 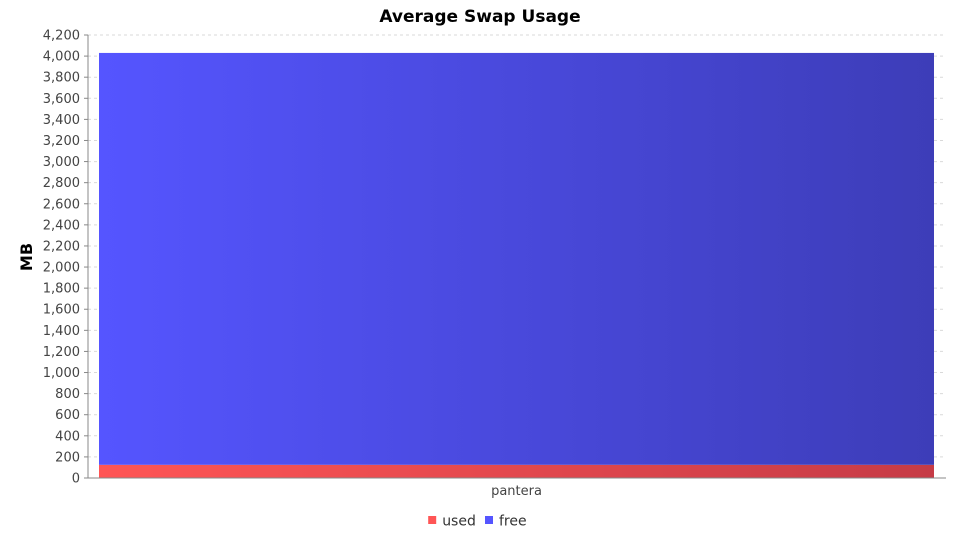 I want to click on y-tick-label: 200, so click(x=67, y=457).